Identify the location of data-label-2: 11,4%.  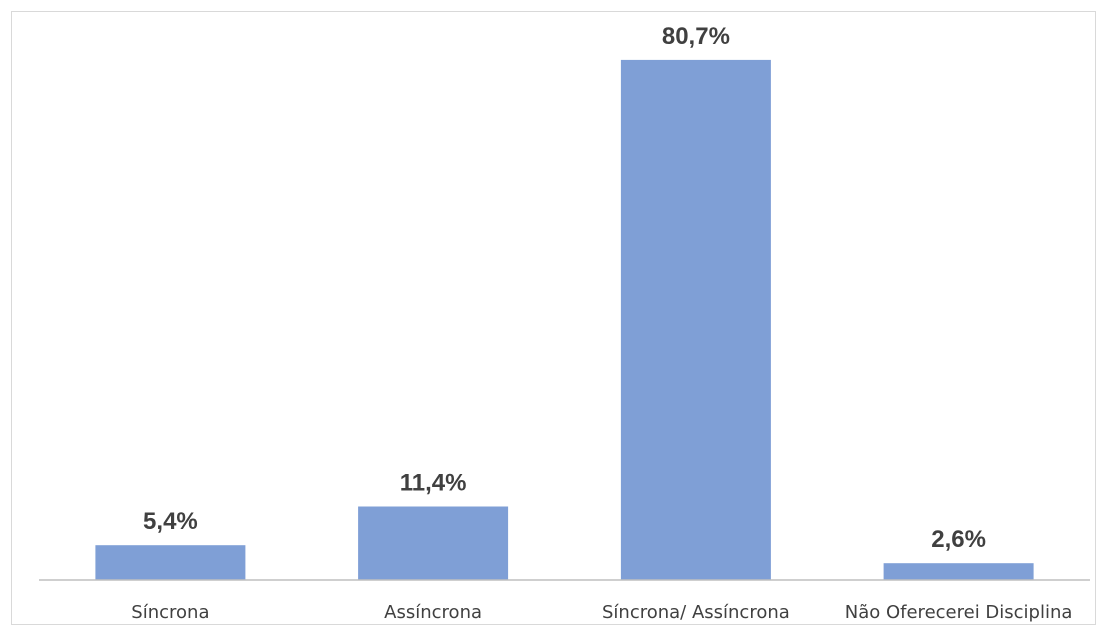
(433, 483).